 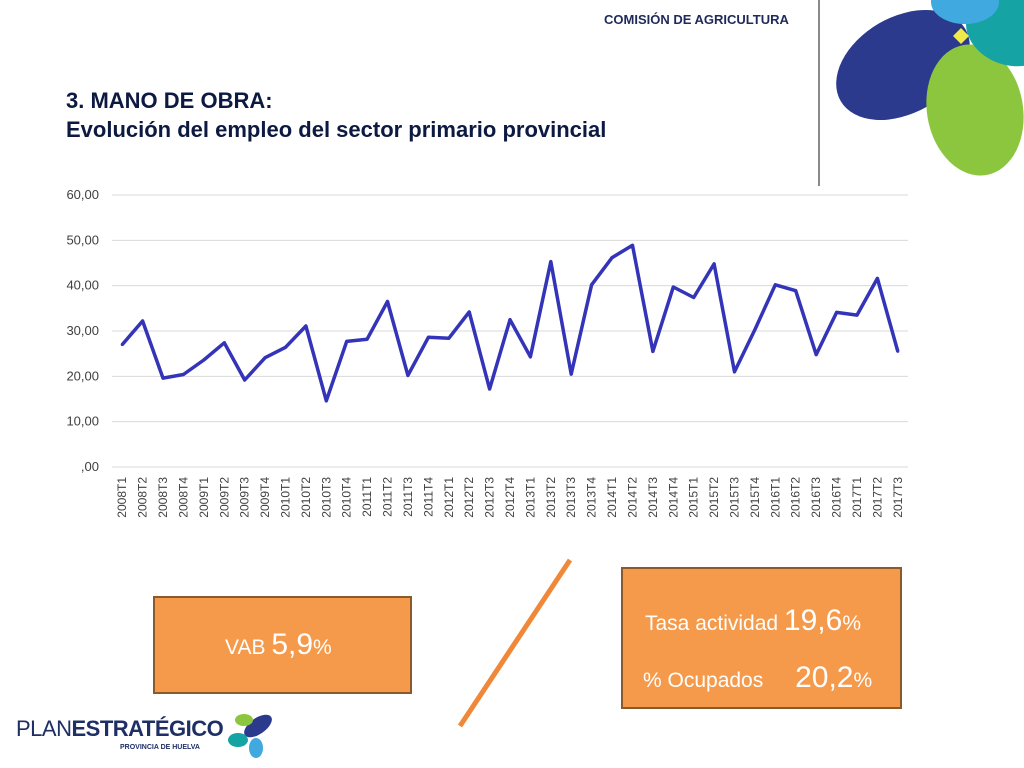 I want to click on vab-box: VAB 5,9%, so click(x=282, y=645).